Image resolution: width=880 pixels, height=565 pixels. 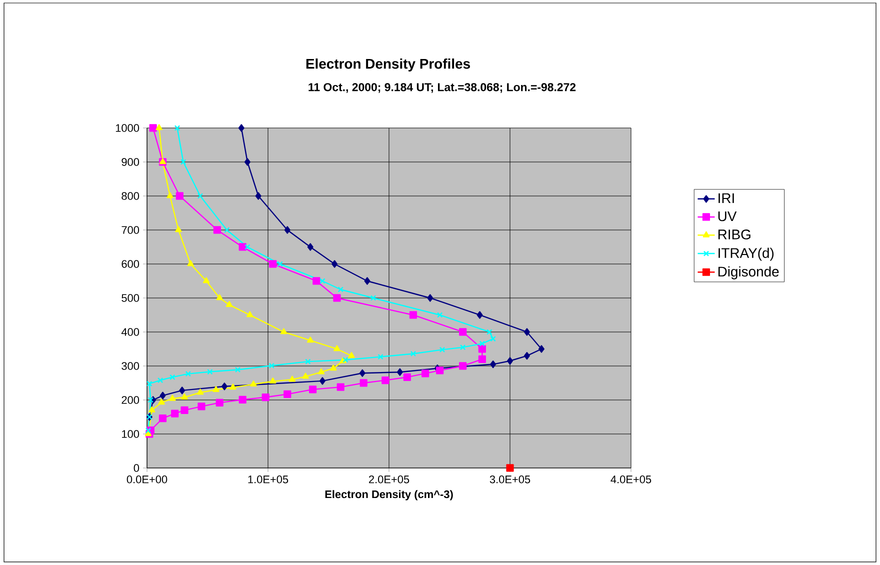 I want to click on y-tick-label: 200, so click(x=131, y=400).